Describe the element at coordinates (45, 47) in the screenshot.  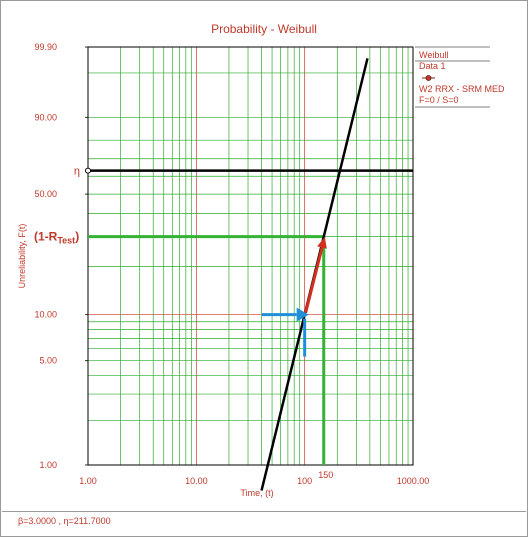
I see `y-tick-label: 99.90` at that location.